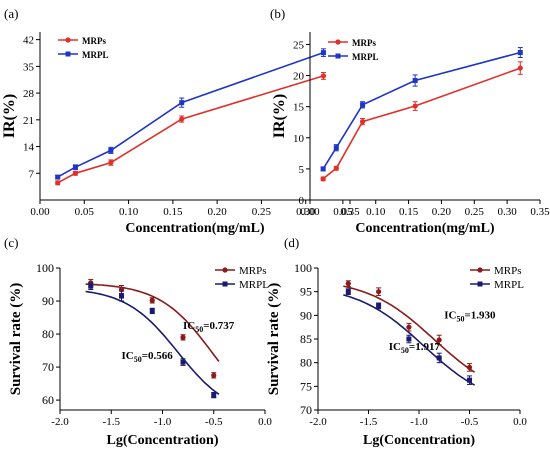 The image size is (550, 455). Describe the element at coordinates (152, 322) in the screenshot. I see `fit-curve-mrps` at that location.